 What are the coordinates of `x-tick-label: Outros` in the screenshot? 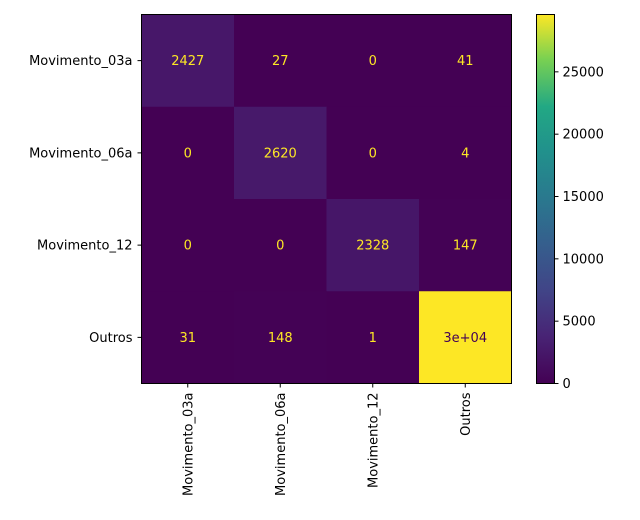 It's located at (466, 414).